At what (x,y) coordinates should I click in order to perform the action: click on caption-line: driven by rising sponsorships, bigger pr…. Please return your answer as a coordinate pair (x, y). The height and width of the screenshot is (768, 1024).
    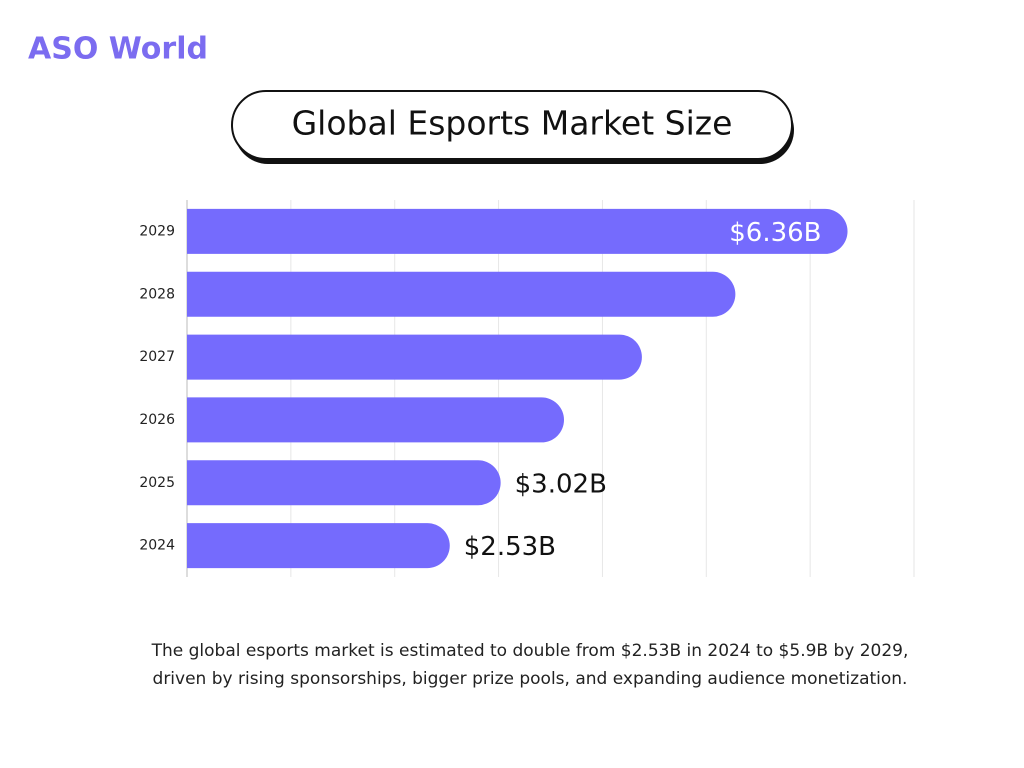
    Looking at the image, I should click on (530, 679).